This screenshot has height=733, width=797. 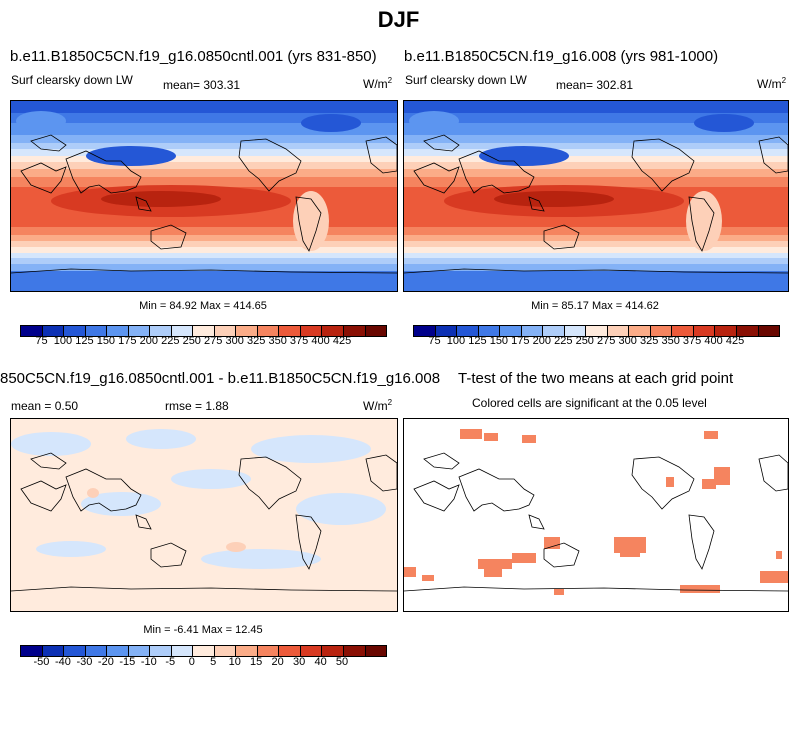 I want to click on colorbar-tick-label: -20, so click(x=105, y=662).